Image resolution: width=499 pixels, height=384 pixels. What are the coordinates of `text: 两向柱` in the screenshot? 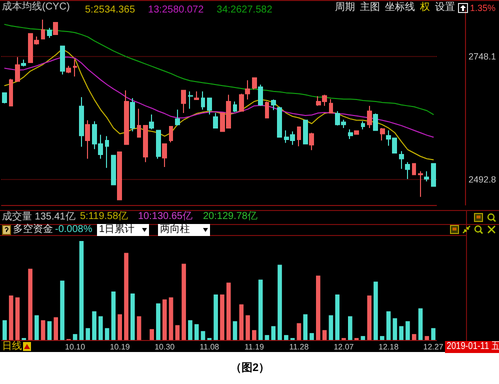 It's located at (184, 230).